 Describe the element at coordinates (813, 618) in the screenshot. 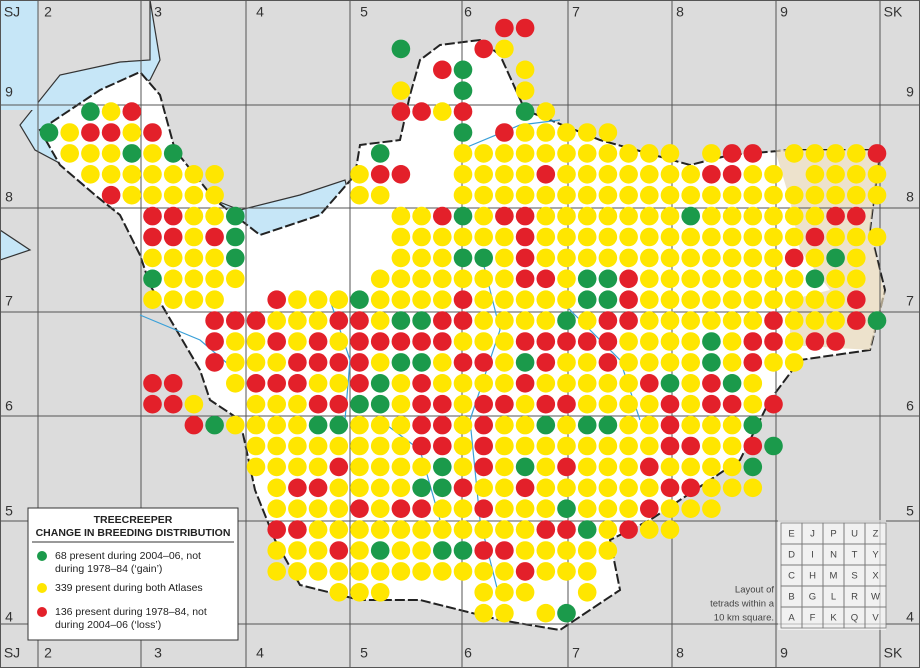

I see `tetrad-letter: F` at that location.